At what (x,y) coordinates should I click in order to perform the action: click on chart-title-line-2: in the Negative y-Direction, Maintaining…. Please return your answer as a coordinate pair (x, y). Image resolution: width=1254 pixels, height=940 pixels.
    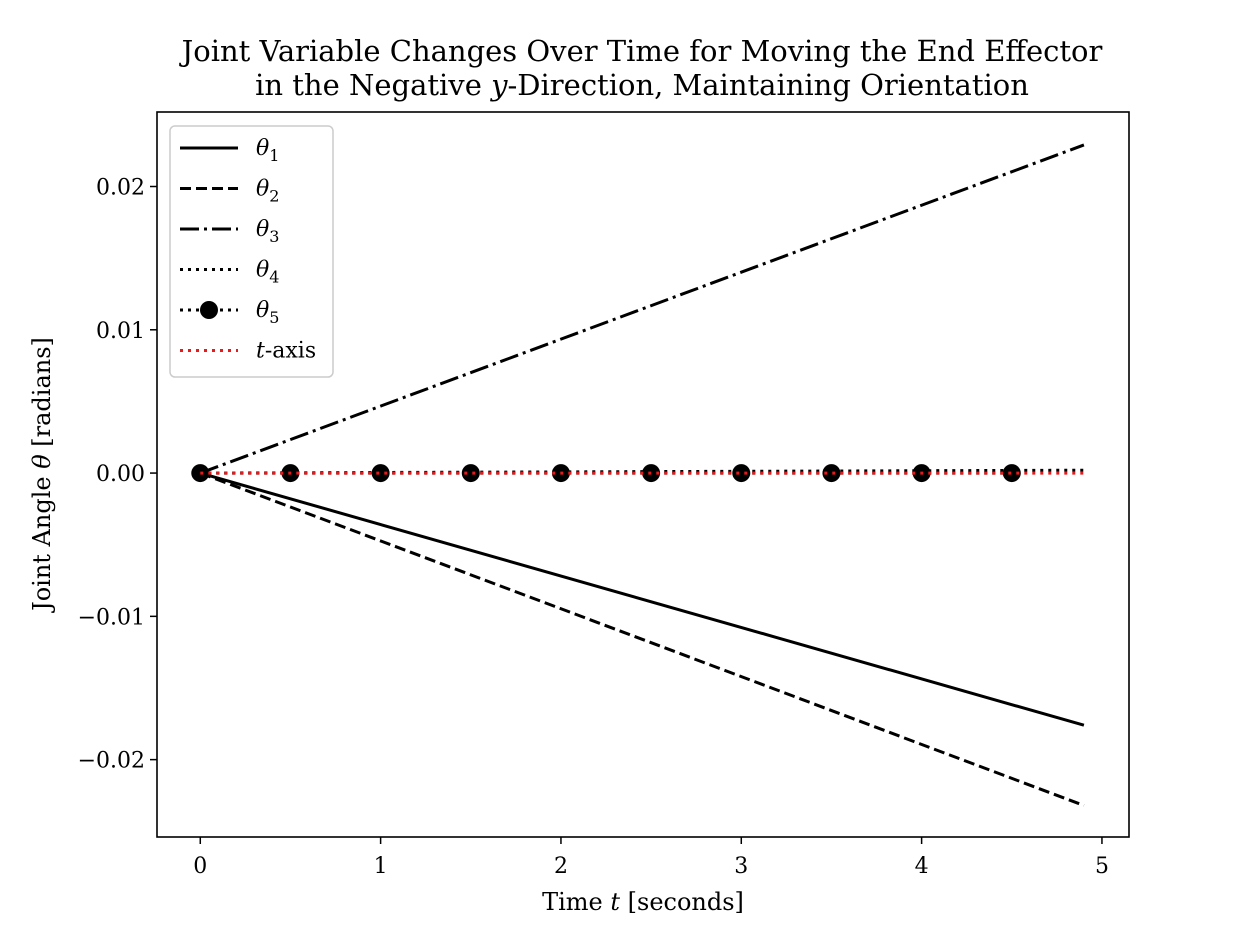
    Looking at the image, I should click on (642, 85).